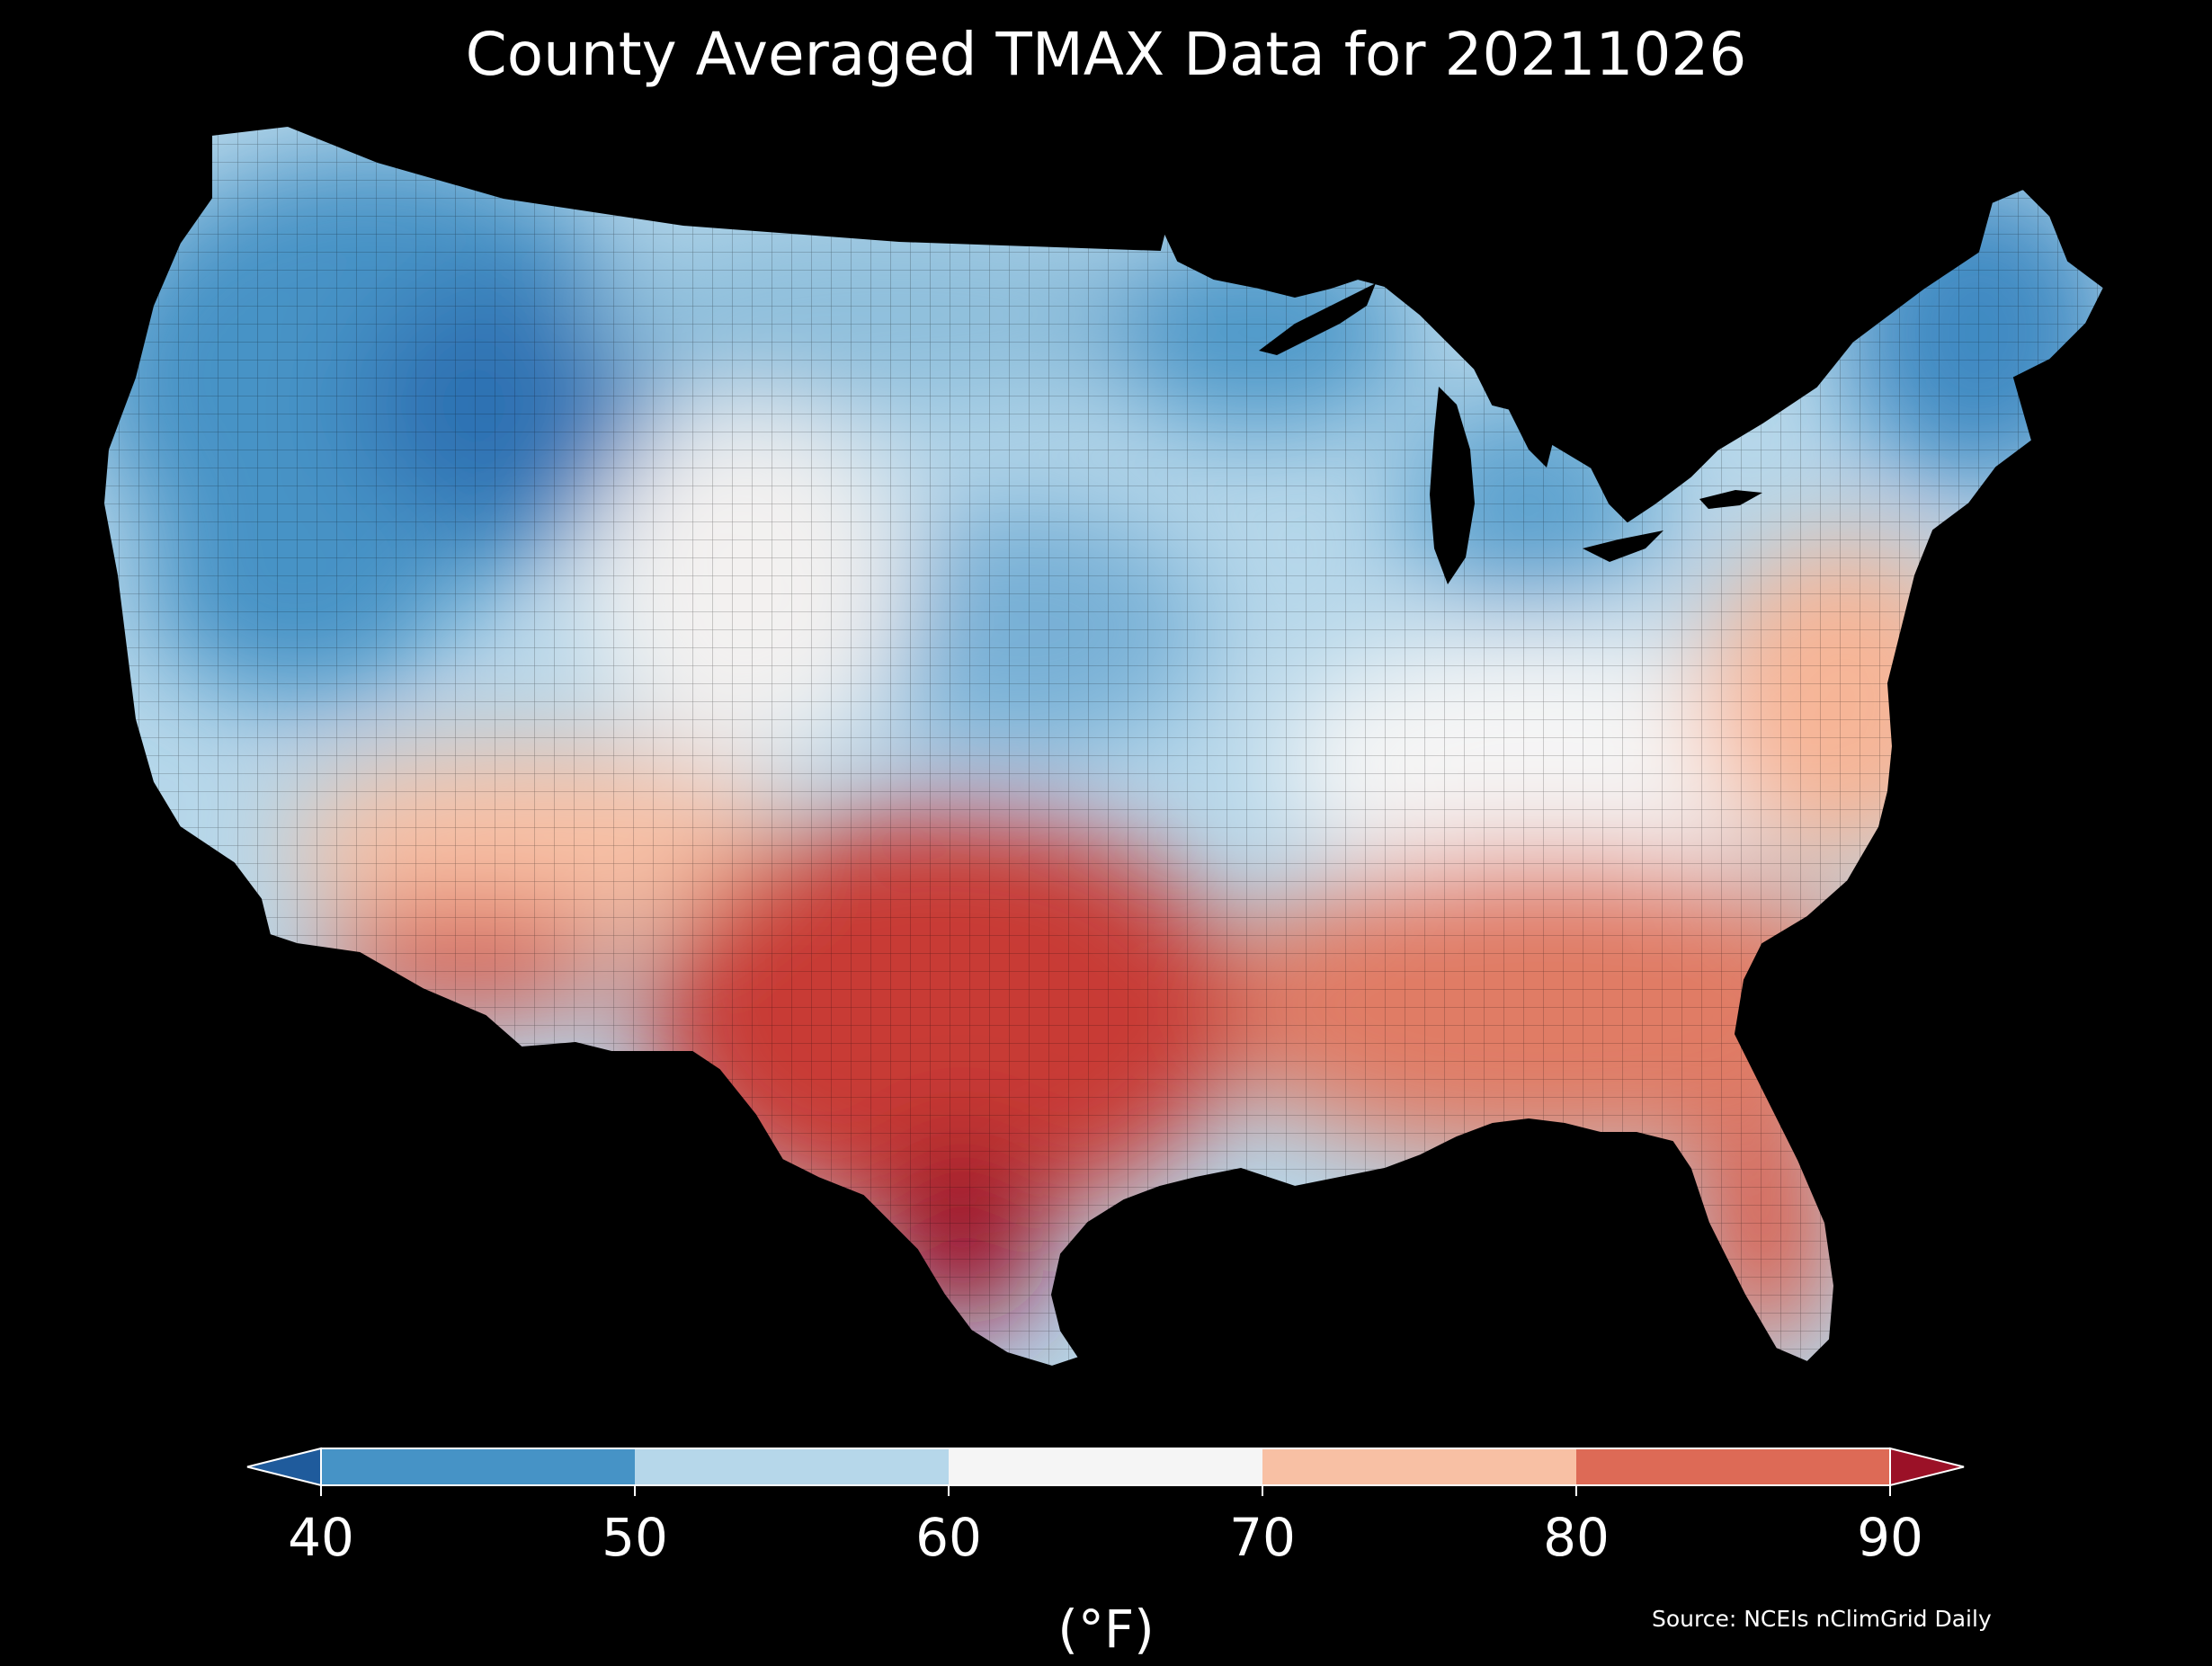 The width and height of the screenshot is (2212, 1666). Describe the element at coordinates (1576, 1537) in the screenshot. I see `colorbar-tick-label: 80` at that location.